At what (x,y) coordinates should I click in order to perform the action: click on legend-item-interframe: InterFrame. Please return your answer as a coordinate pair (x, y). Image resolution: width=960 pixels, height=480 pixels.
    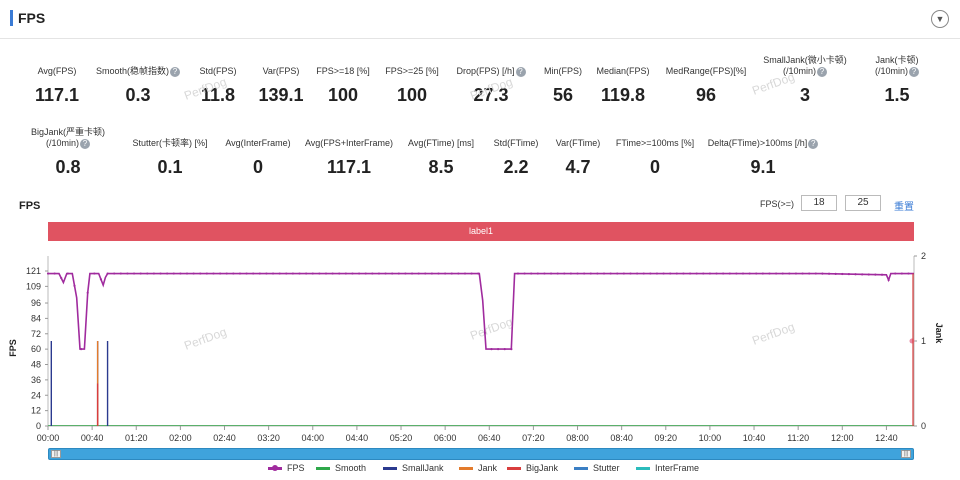
    Looking at the image, I should click on (667, 468).